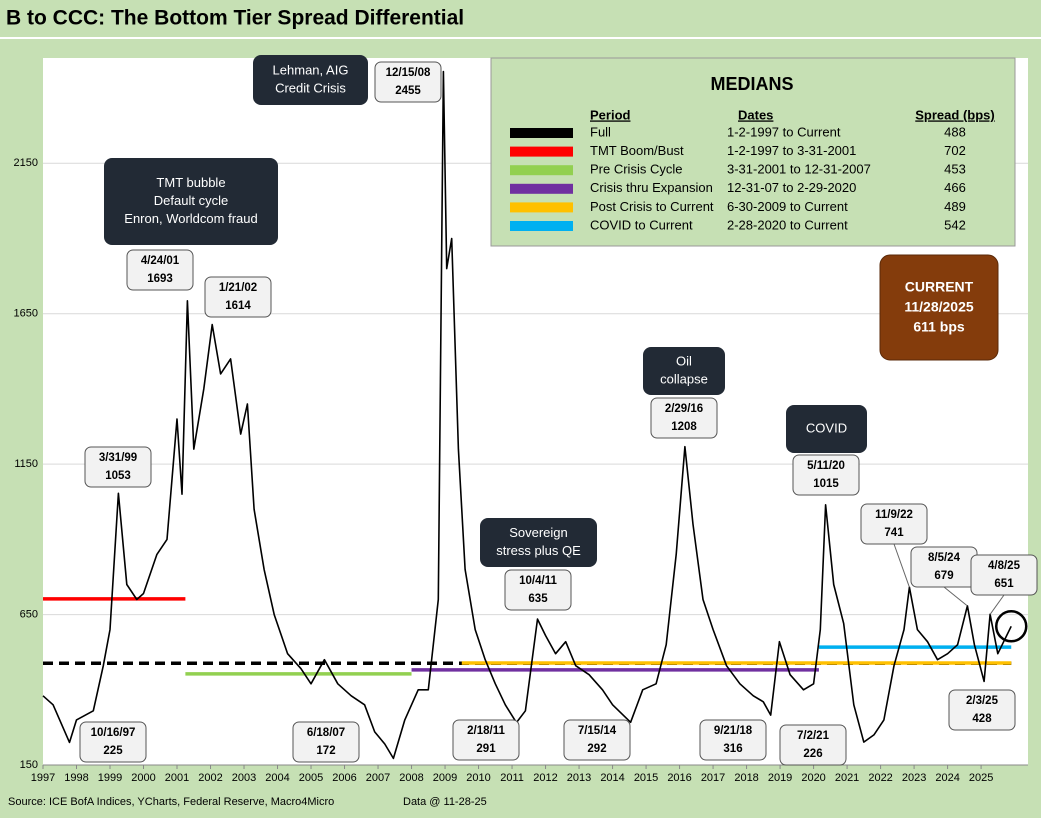  What do you see at coordinates (610, 114) in the screenshot?
I see `medians-header: Period` at bounding box center [610, 114].